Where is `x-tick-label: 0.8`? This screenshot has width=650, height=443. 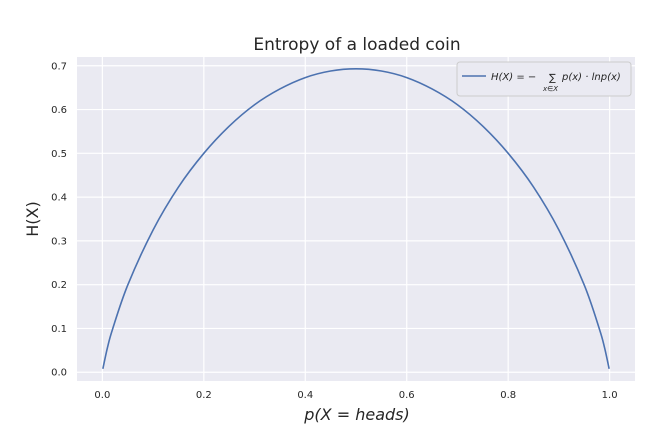 x-tick-label: 0.8 is located at coordinates (508, 395).